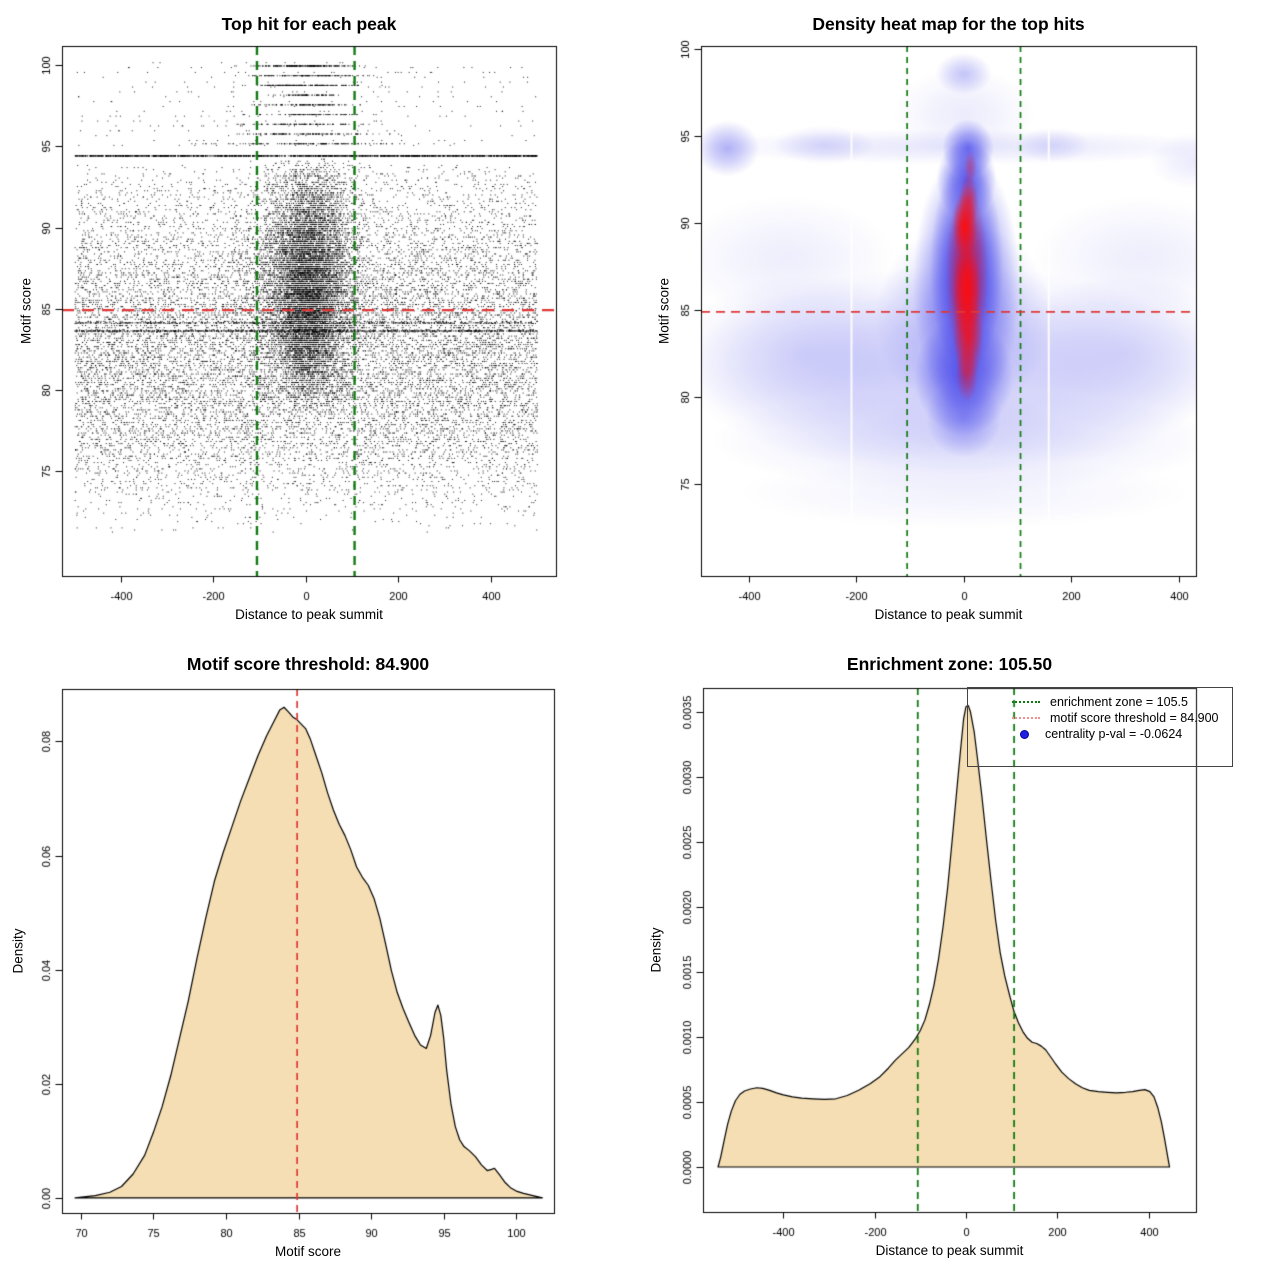 This screenshot has height=1280, width=1280. What do you see at coordinates (309, 24) in the screenshot?
I see `panel-title: Top hit for each peak` at bounding box center [309, 24].